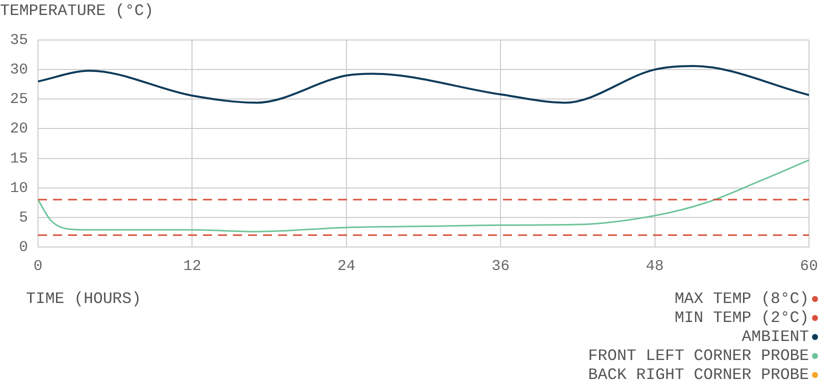 This screenshot has width=828, height=384. Describe the element at coordinates (19, 159) in the screenshot. I see `y-tick-label: 15` at that location.